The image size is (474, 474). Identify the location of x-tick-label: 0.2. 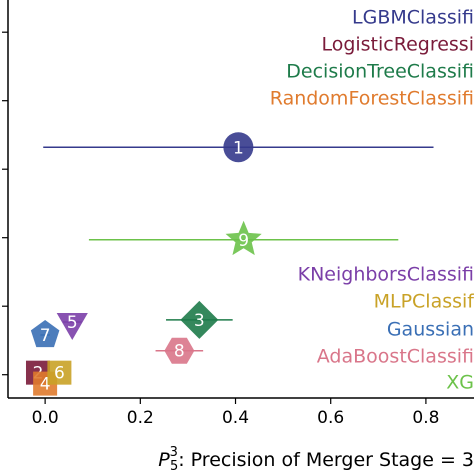
(140, 418).